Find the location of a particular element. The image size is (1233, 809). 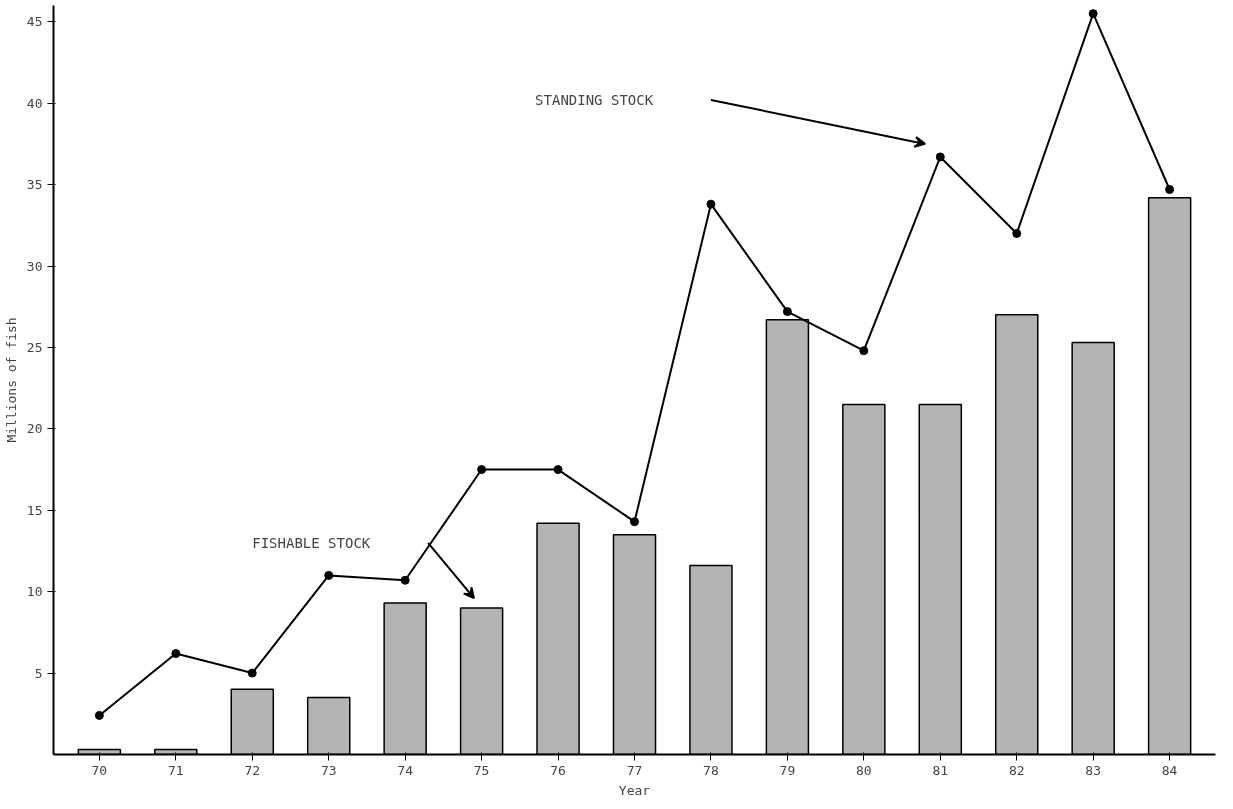

x-tick-label: 72 is located at coordinates (252, 770).